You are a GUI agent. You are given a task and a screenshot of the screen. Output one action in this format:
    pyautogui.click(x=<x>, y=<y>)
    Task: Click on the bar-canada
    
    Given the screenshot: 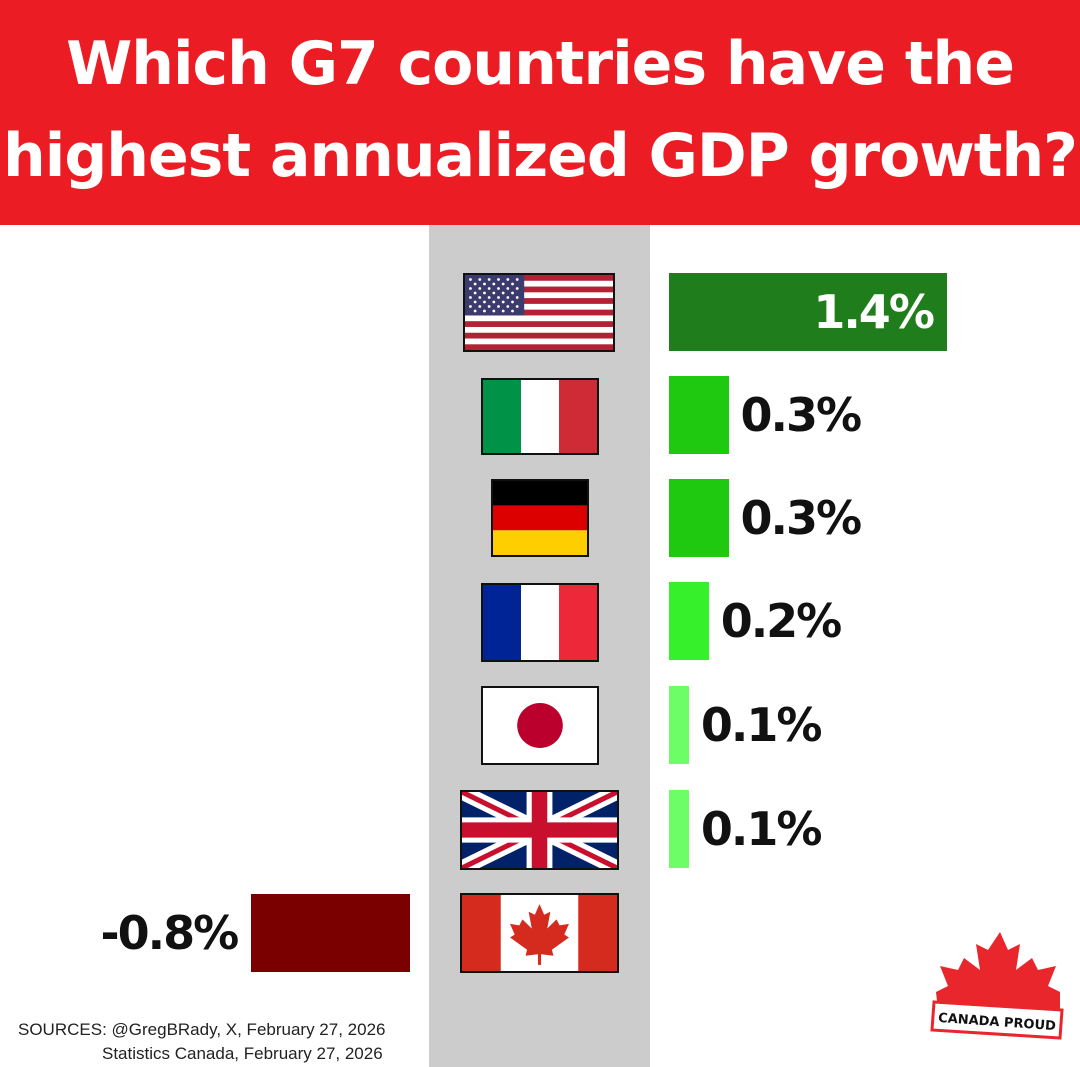 What is the action you would take?
    pyautogui.click(x=330, y=933)
    